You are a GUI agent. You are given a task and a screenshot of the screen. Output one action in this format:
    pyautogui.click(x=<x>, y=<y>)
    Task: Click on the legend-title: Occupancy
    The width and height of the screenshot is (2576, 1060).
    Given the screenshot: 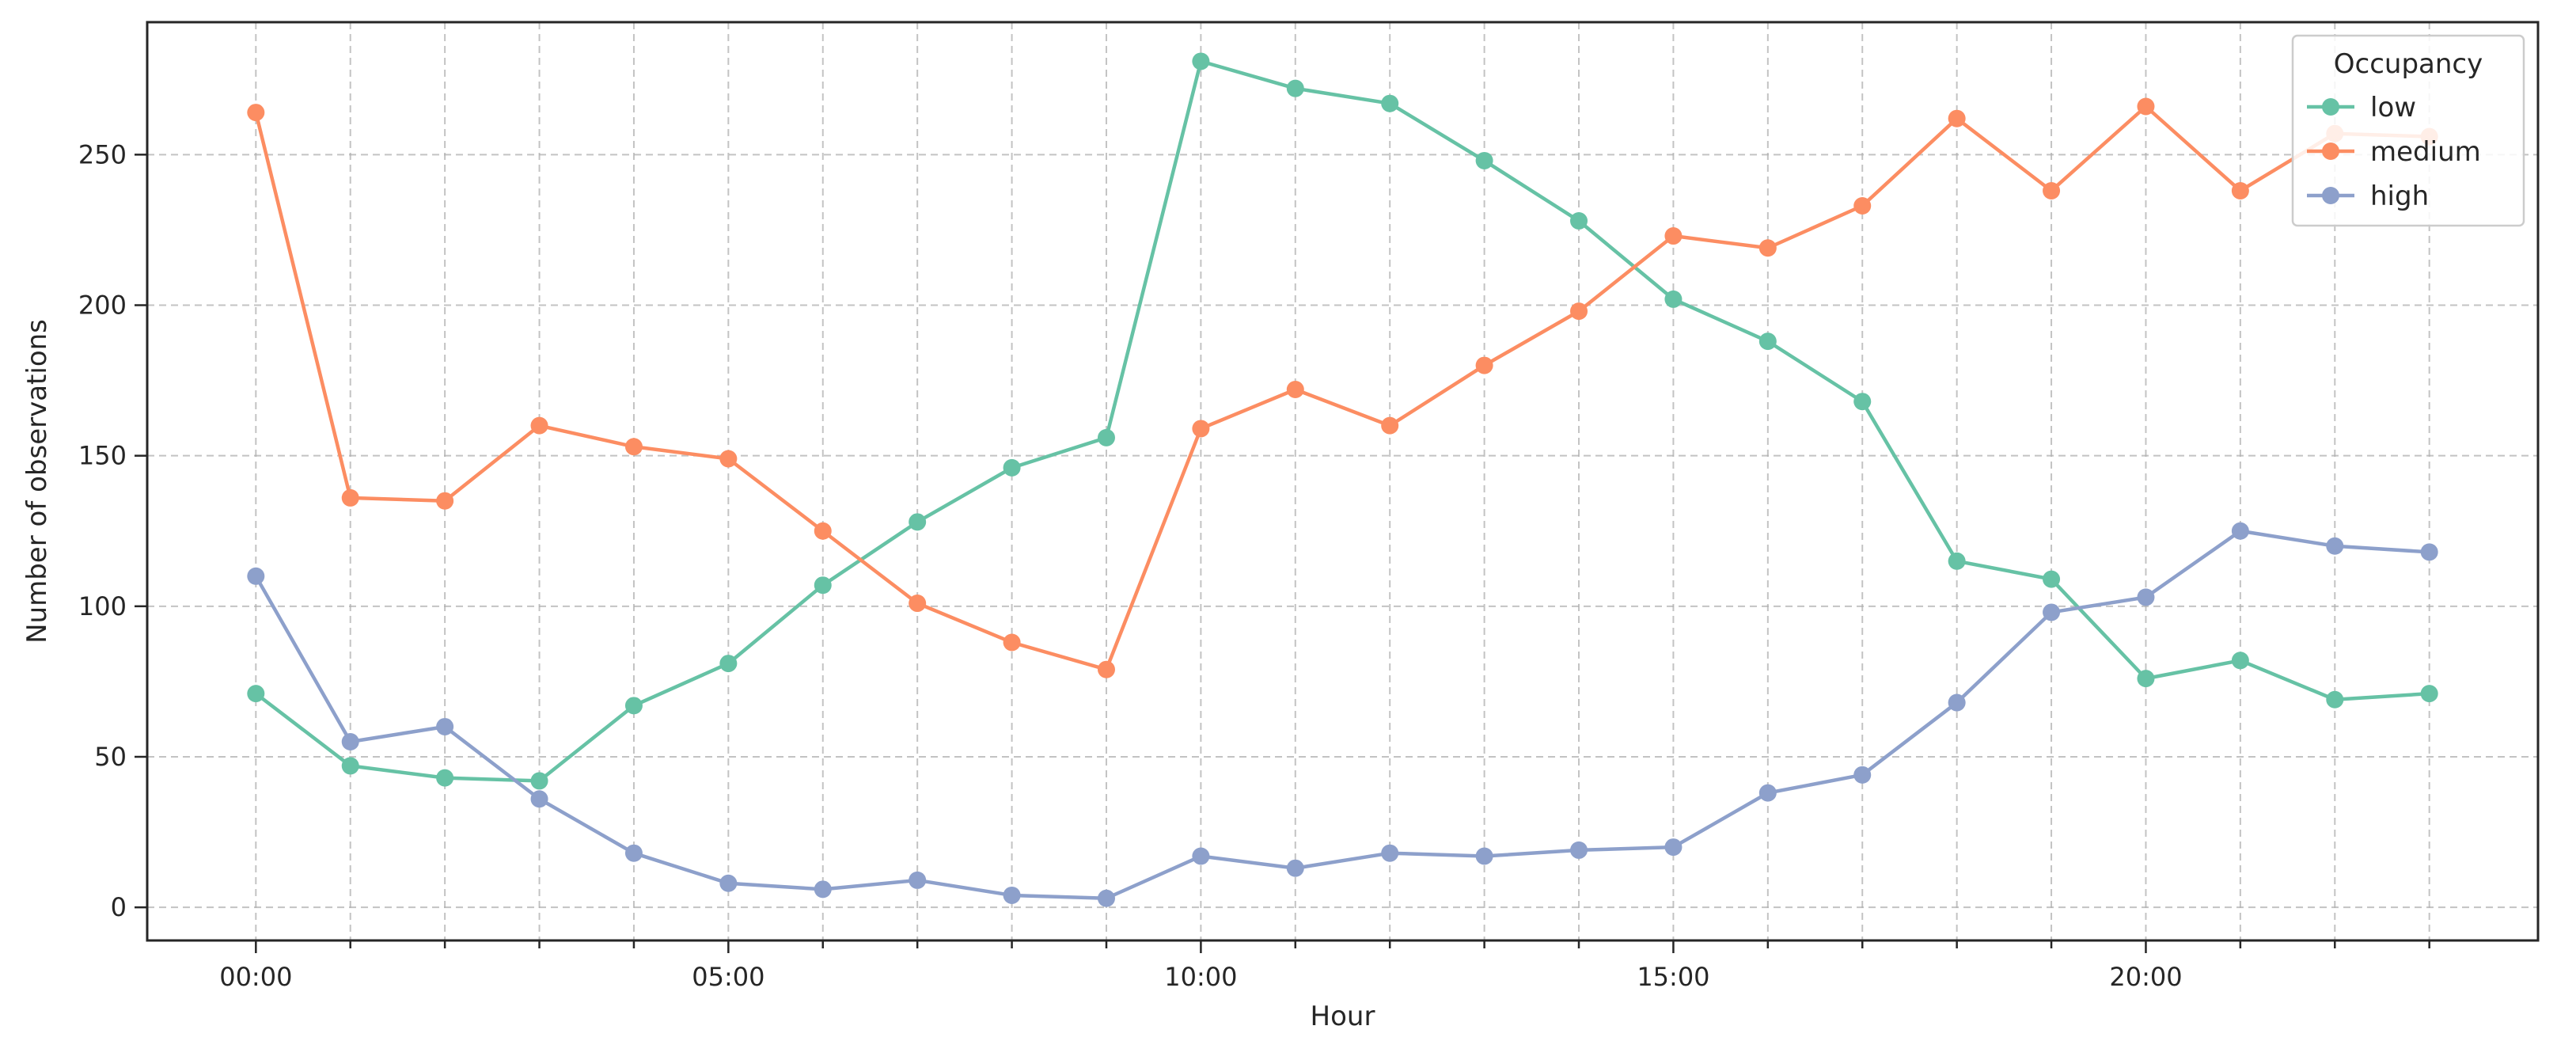 What is the action you would take?
    pyautogui.click(x=2408, y=64)
    